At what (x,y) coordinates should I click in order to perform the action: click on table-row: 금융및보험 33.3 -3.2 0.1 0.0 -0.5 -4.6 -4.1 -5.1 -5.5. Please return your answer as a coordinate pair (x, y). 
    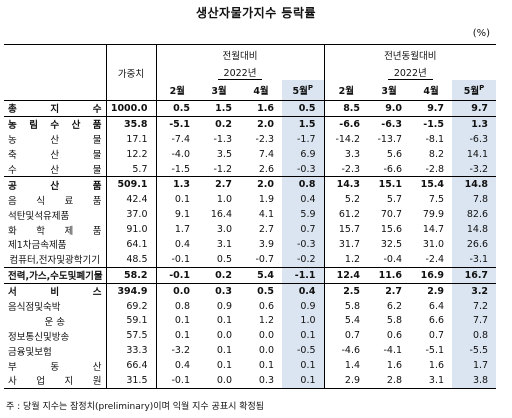
    Looking at the image, I should click on (250, 351).